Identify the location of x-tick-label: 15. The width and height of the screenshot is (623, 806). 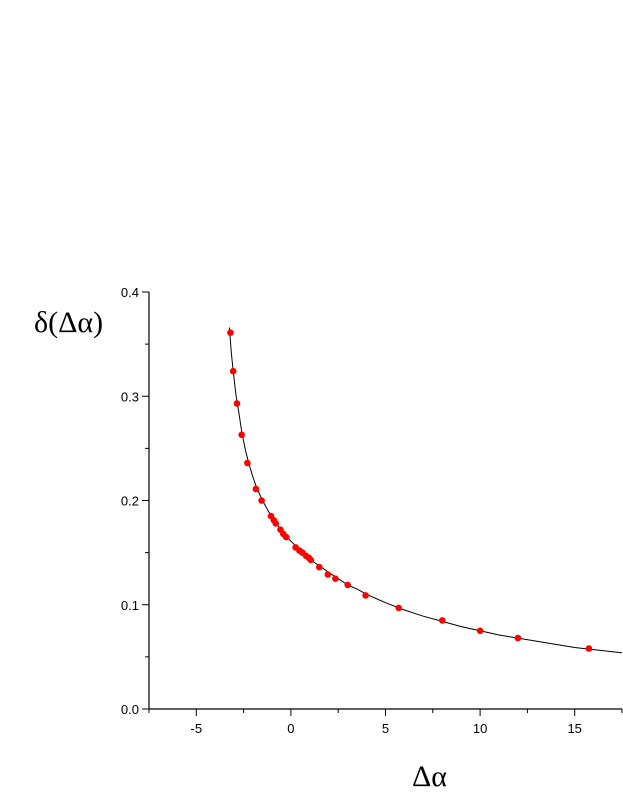
(574, 728).